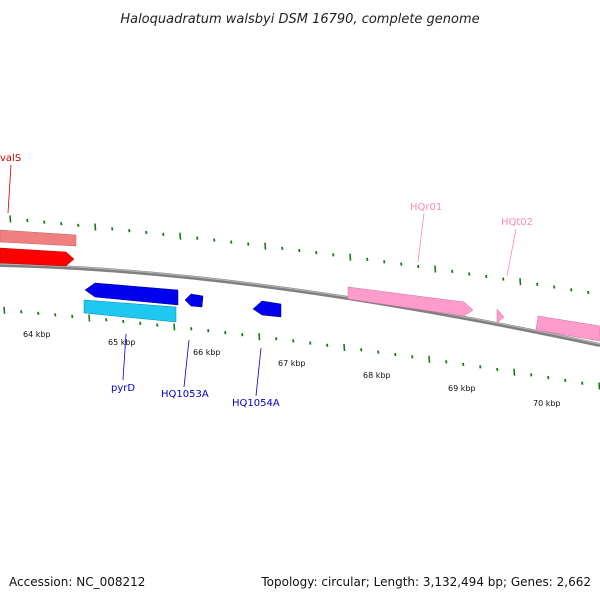 This screenshot has width=600, height=600. I want to click on HQr01-leader-line, so click(421, 237).